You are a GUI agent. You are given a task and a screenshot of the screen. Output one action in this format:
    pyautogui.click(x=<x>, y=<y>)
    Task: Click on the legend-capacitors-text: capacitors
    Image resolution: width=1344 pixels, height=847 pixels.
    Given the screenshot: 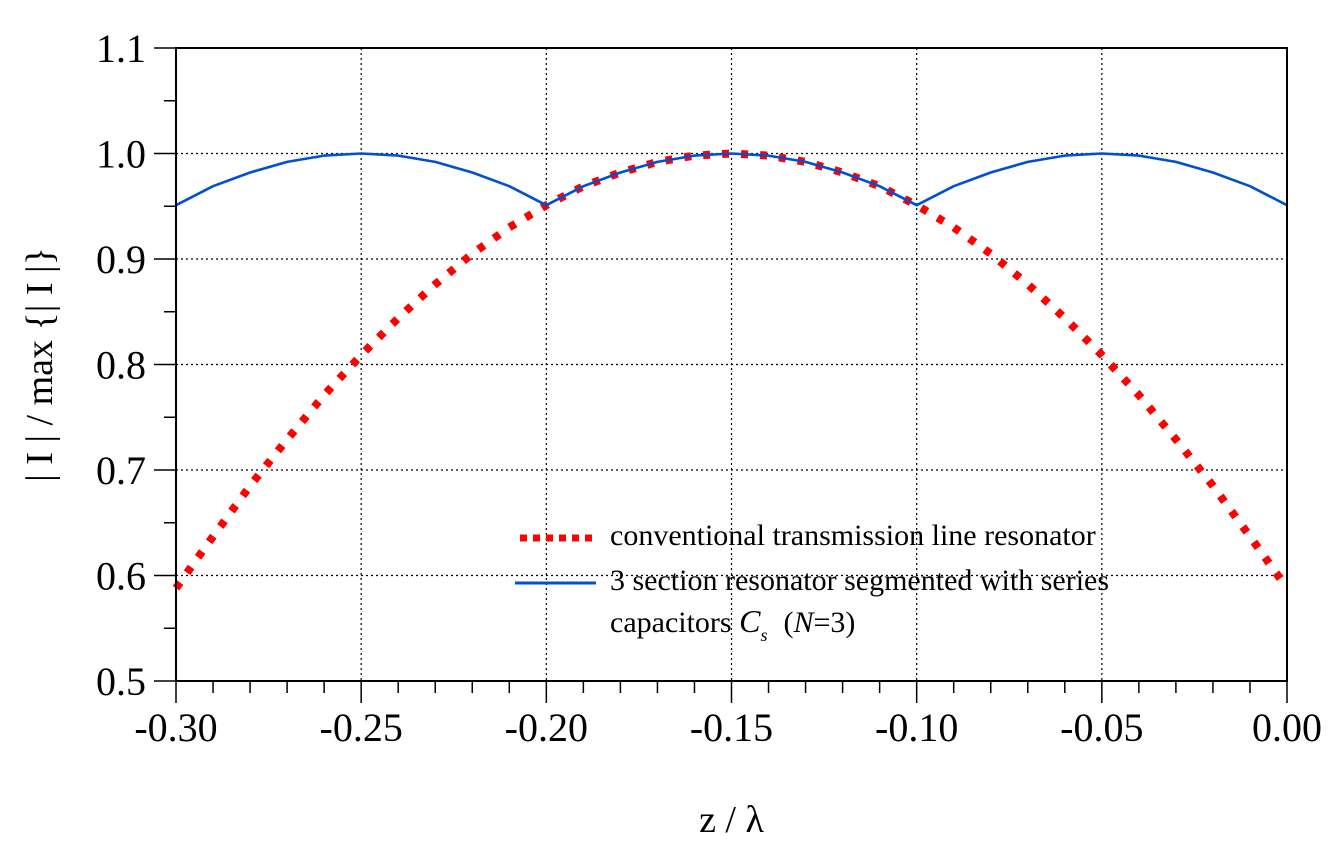 What is the action you would take?
    pyautogui.click(x=674, y=622)
    